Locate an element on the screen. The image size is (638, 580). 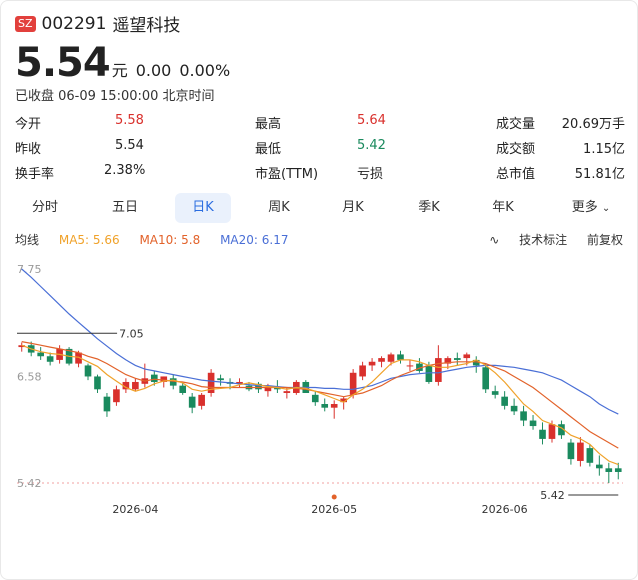
adjust-button: 前复权 is located at coordinates (604, 240).